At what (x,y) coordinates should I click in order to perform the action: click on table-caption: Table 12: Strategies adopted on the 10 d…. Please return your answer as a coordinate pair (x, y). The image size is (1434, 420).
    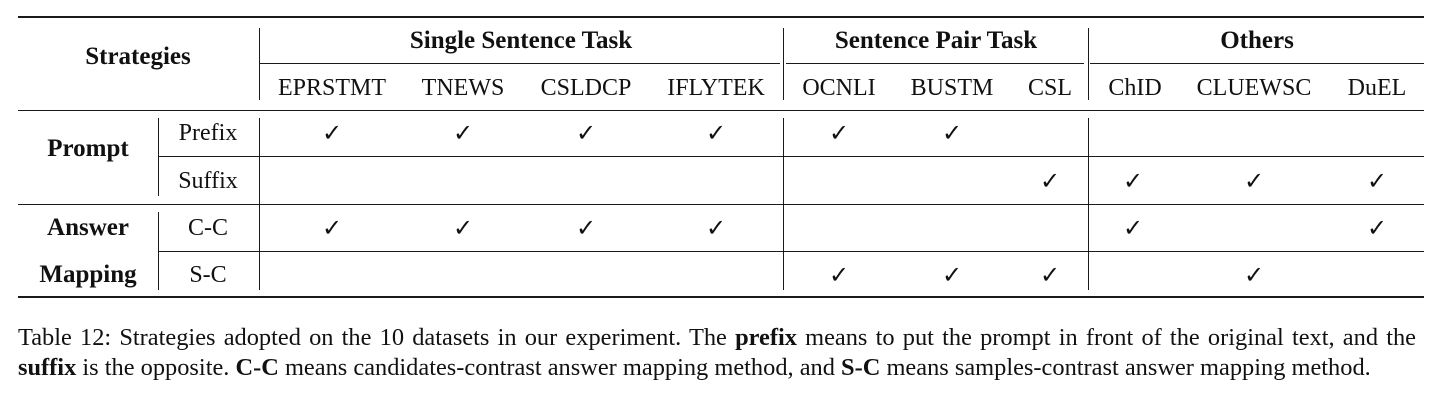
    Looking at the image, I should click on (717, 353).